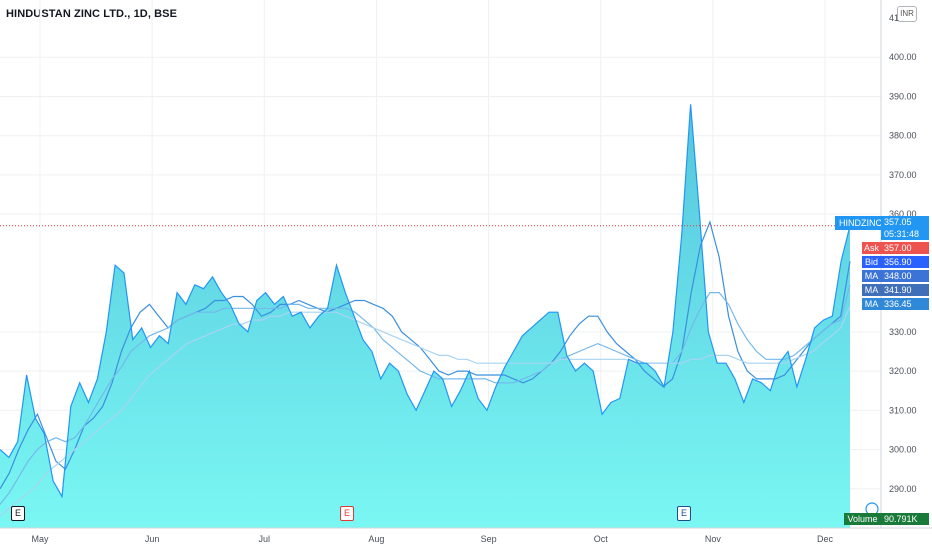 This screenshot has width=932, height=550. Describe the element at coordinates (92, 14) in the screenshot. I see `chart-title: HINDUSTAN ZINC LTD., 1D, BSE` at that location.